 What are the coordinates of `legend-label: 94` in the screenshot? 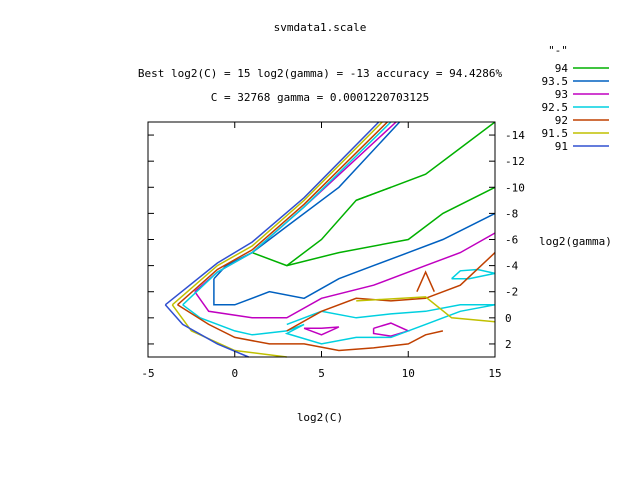 It's located at (562, 68).